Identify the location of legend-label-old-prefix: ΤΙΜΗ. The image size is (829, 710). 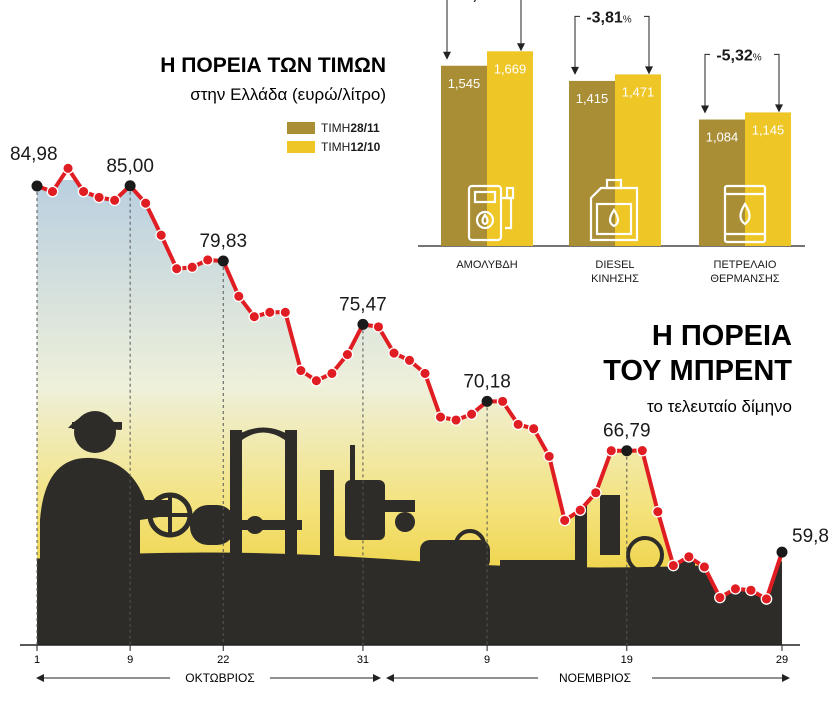
(336, 127).